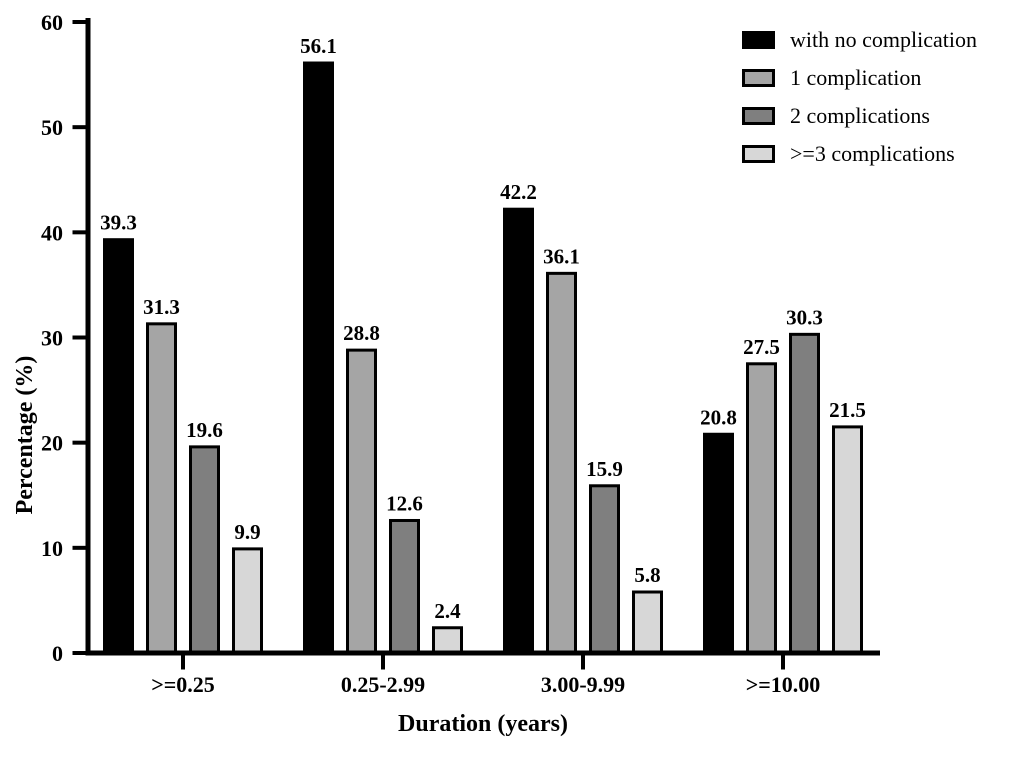  I want to click on bar-series2-group2, so click(361, 501).